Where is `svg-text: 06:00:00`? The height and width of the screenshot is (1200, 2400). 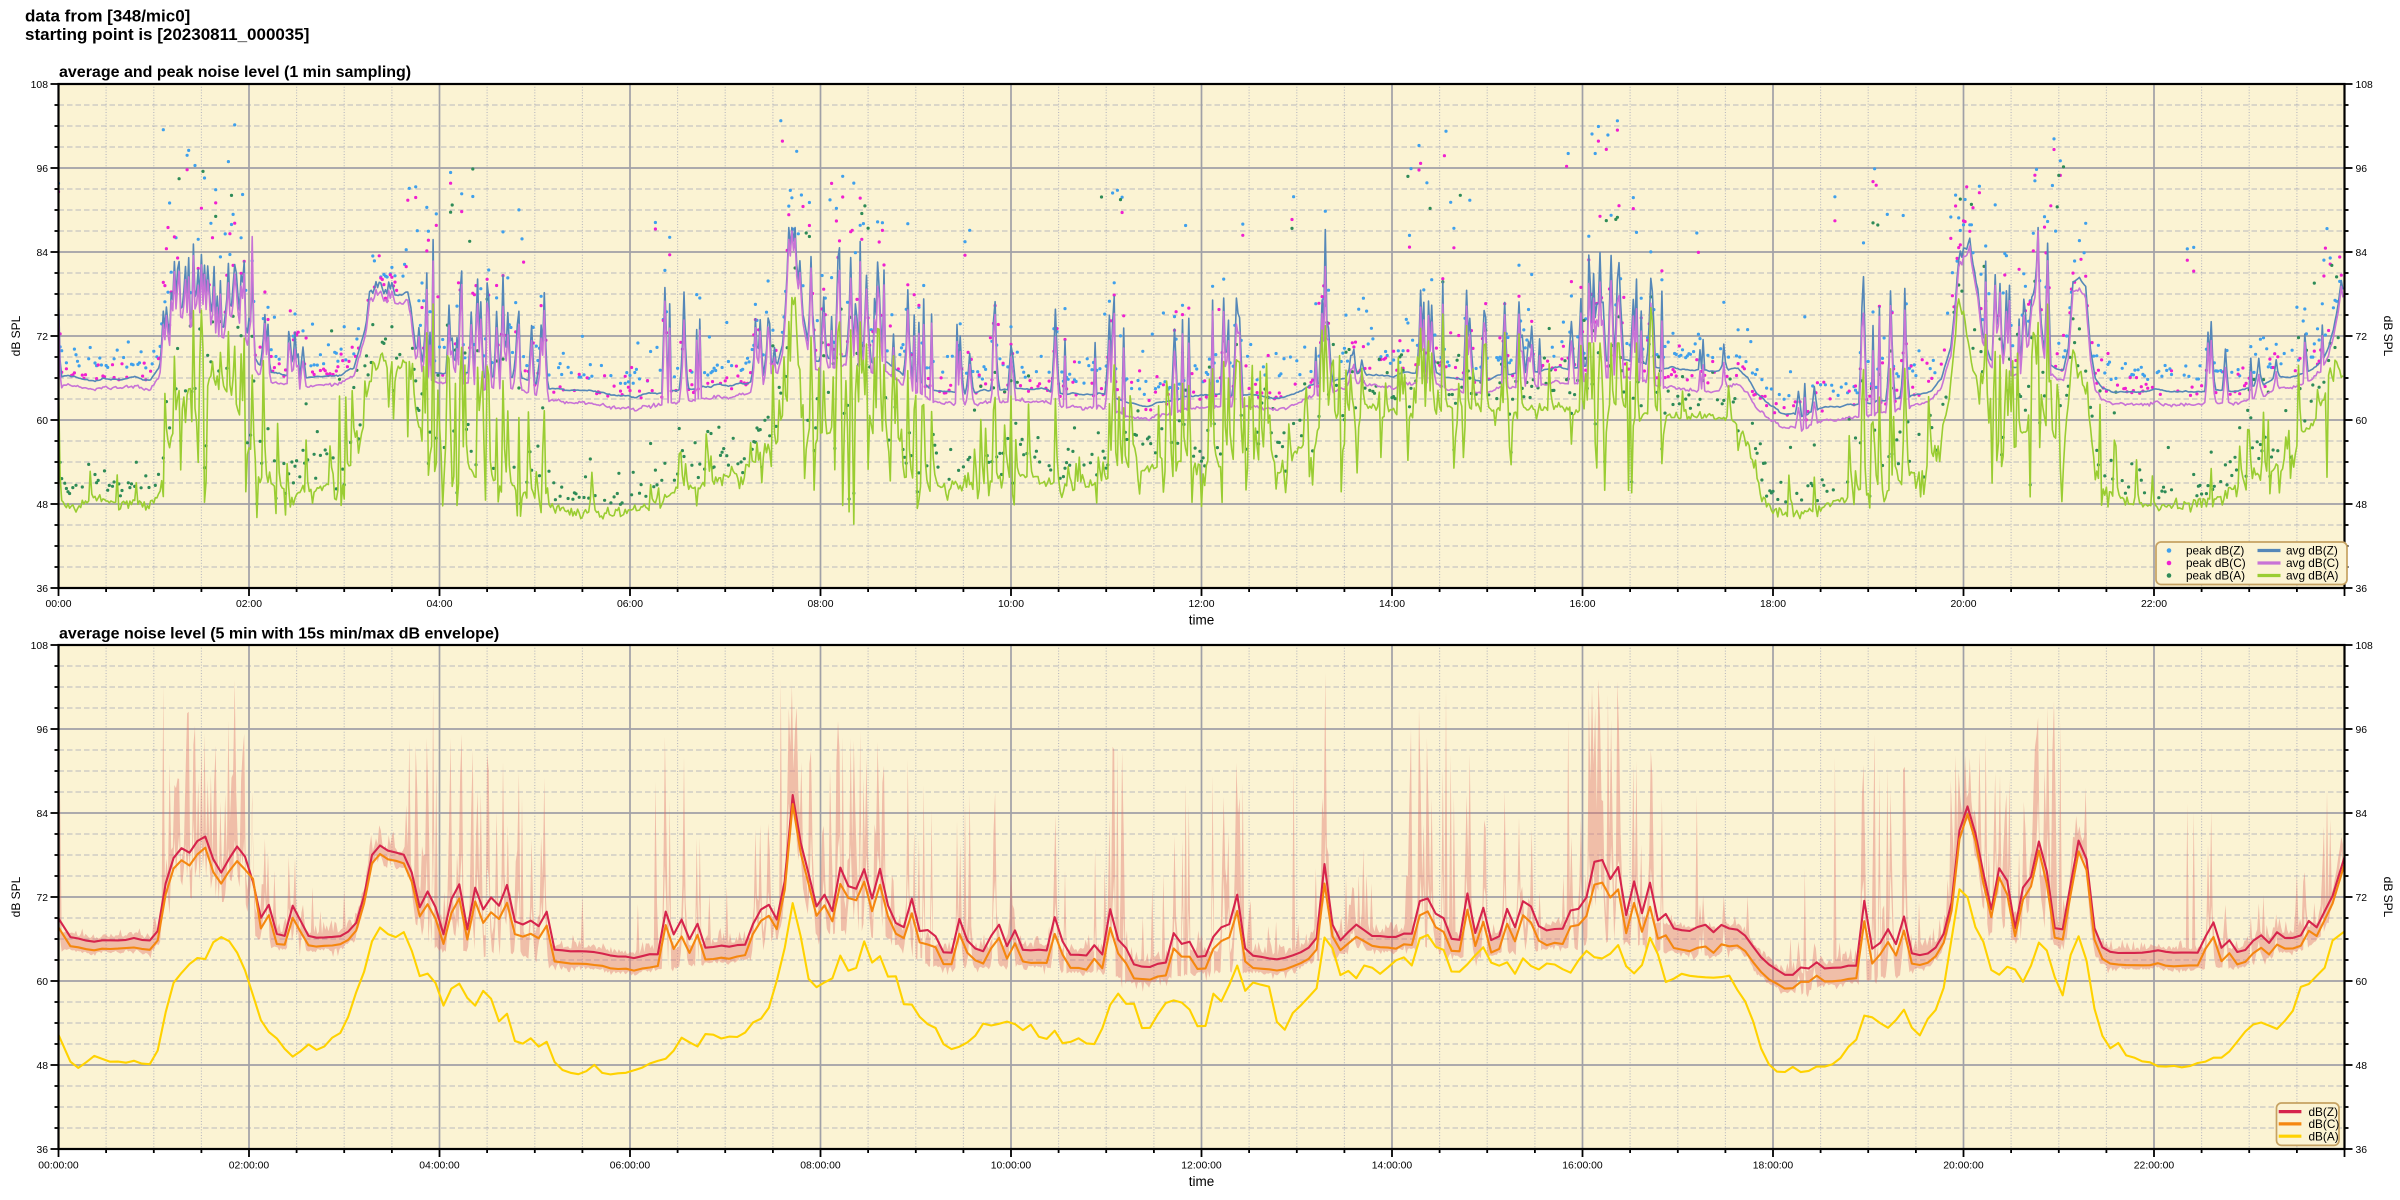
svg-text: 06:00:00 is located at coordinates (630, 1166).